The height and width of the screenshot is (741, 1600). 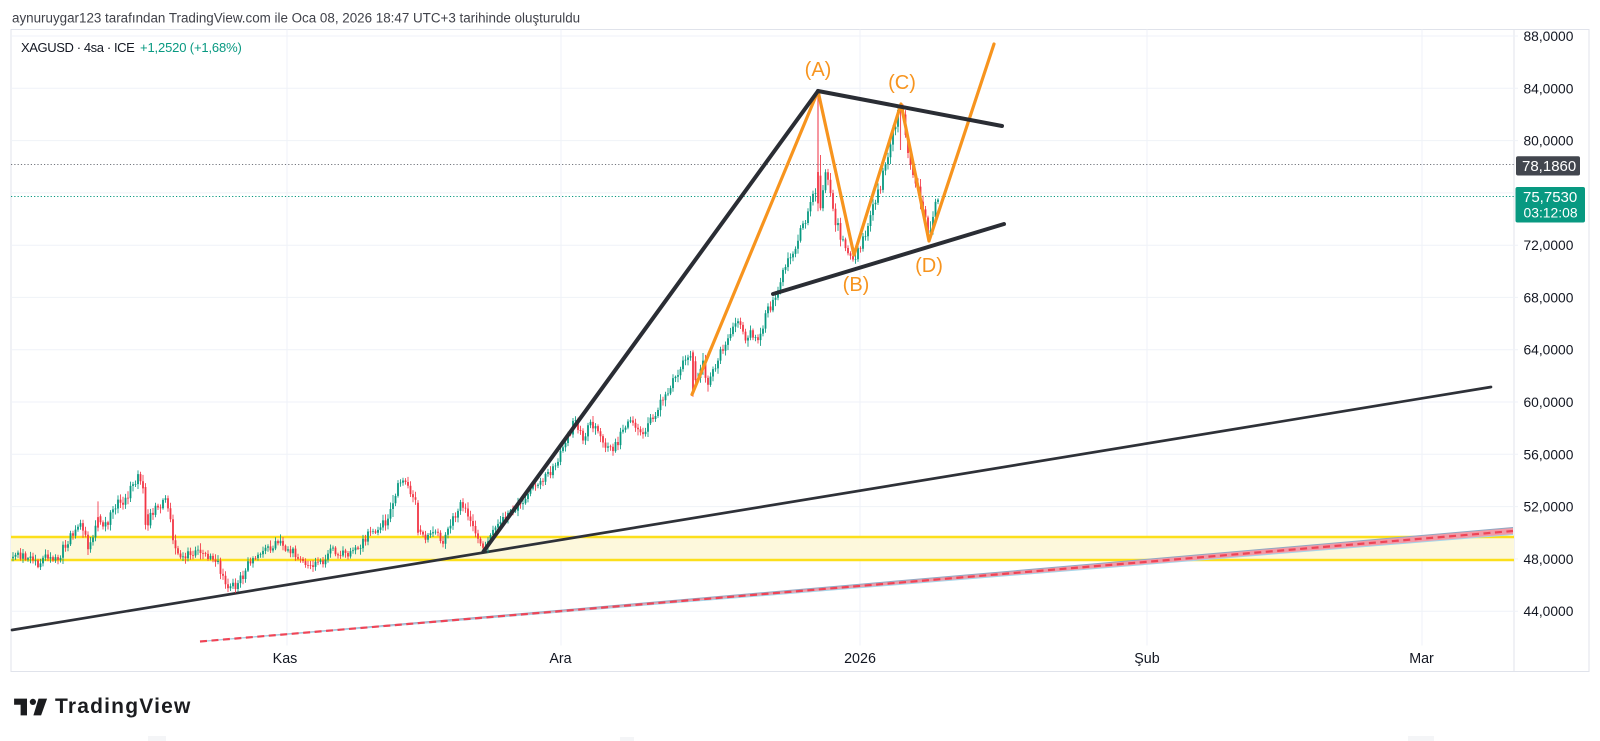 What do you see at coordinates (191, 47) in the screenshot?
I see `svg-text: +1,2520 (+1,68%)` at bounding box center [191, 47].